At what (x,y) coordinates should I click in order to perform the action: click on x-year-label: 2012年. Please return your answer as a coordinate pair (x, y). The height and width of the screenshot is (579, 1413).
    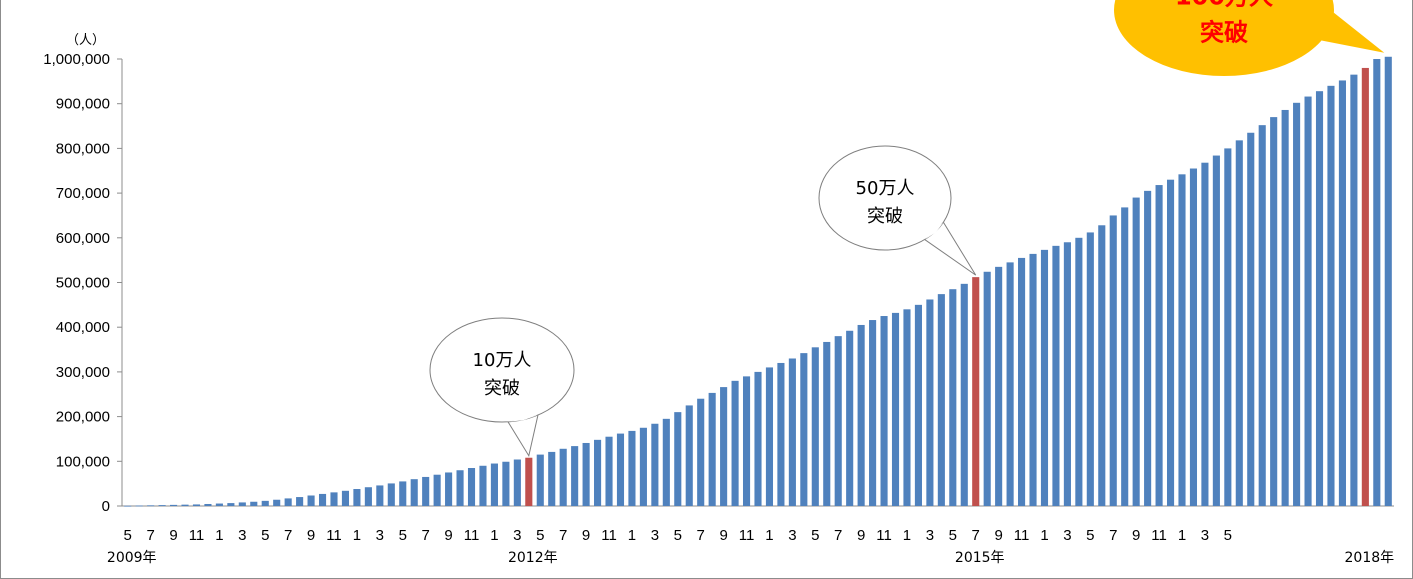
    Looking at the image, I should click on (533, 558).